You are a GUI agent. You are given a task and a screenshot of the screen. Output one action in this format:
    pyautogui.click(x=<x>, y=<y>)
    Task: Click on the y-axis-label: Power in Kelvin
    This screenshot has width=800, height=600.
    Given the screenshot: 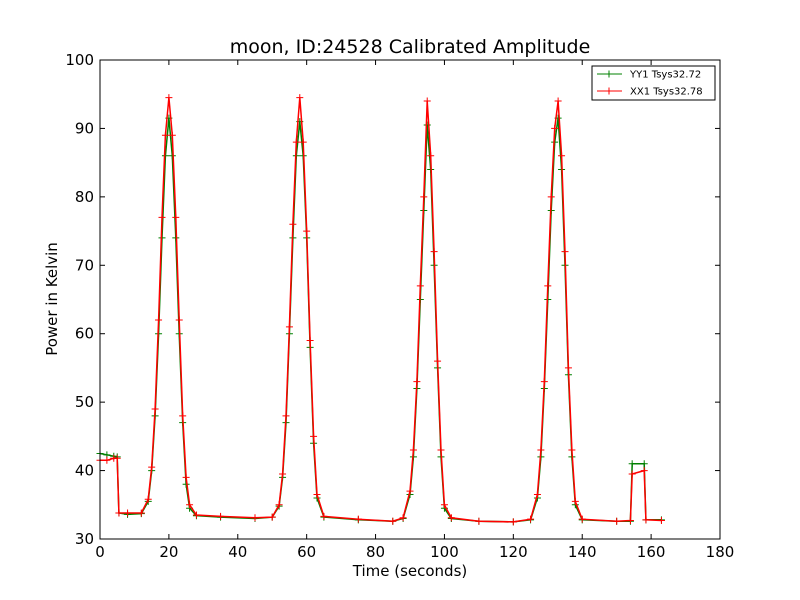 What is the action you would take?
    pyautogui.click(x=52, y=299)
    